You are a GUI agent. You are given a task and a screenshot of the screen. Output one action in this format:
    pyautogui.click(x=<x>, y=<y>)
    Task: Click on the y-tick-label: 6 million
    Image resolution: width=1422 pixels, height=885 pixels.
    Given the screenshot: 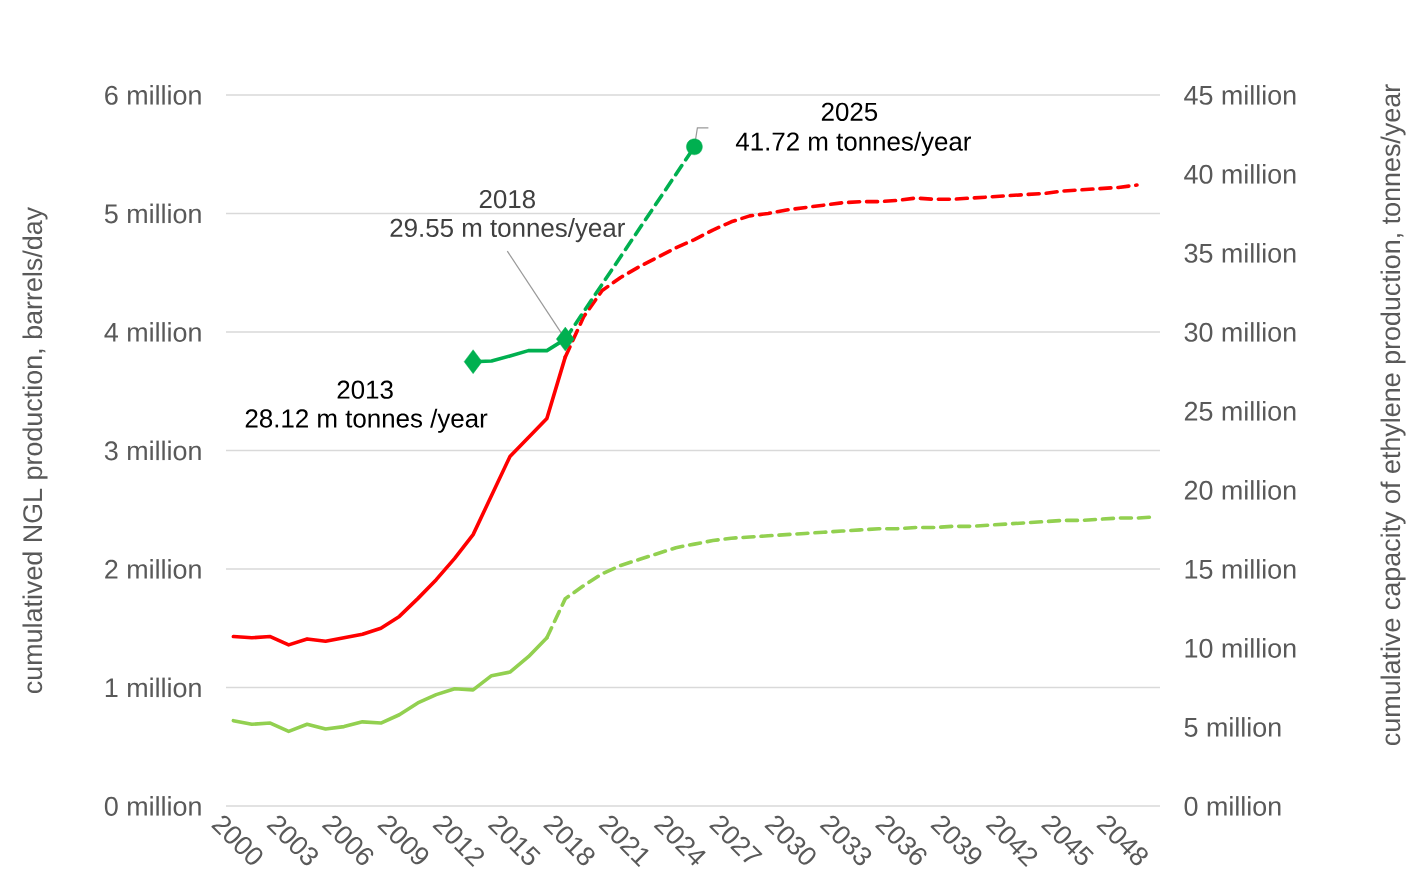 What is the action you would take?
    pyautogui.click(x=153, y=95)
    